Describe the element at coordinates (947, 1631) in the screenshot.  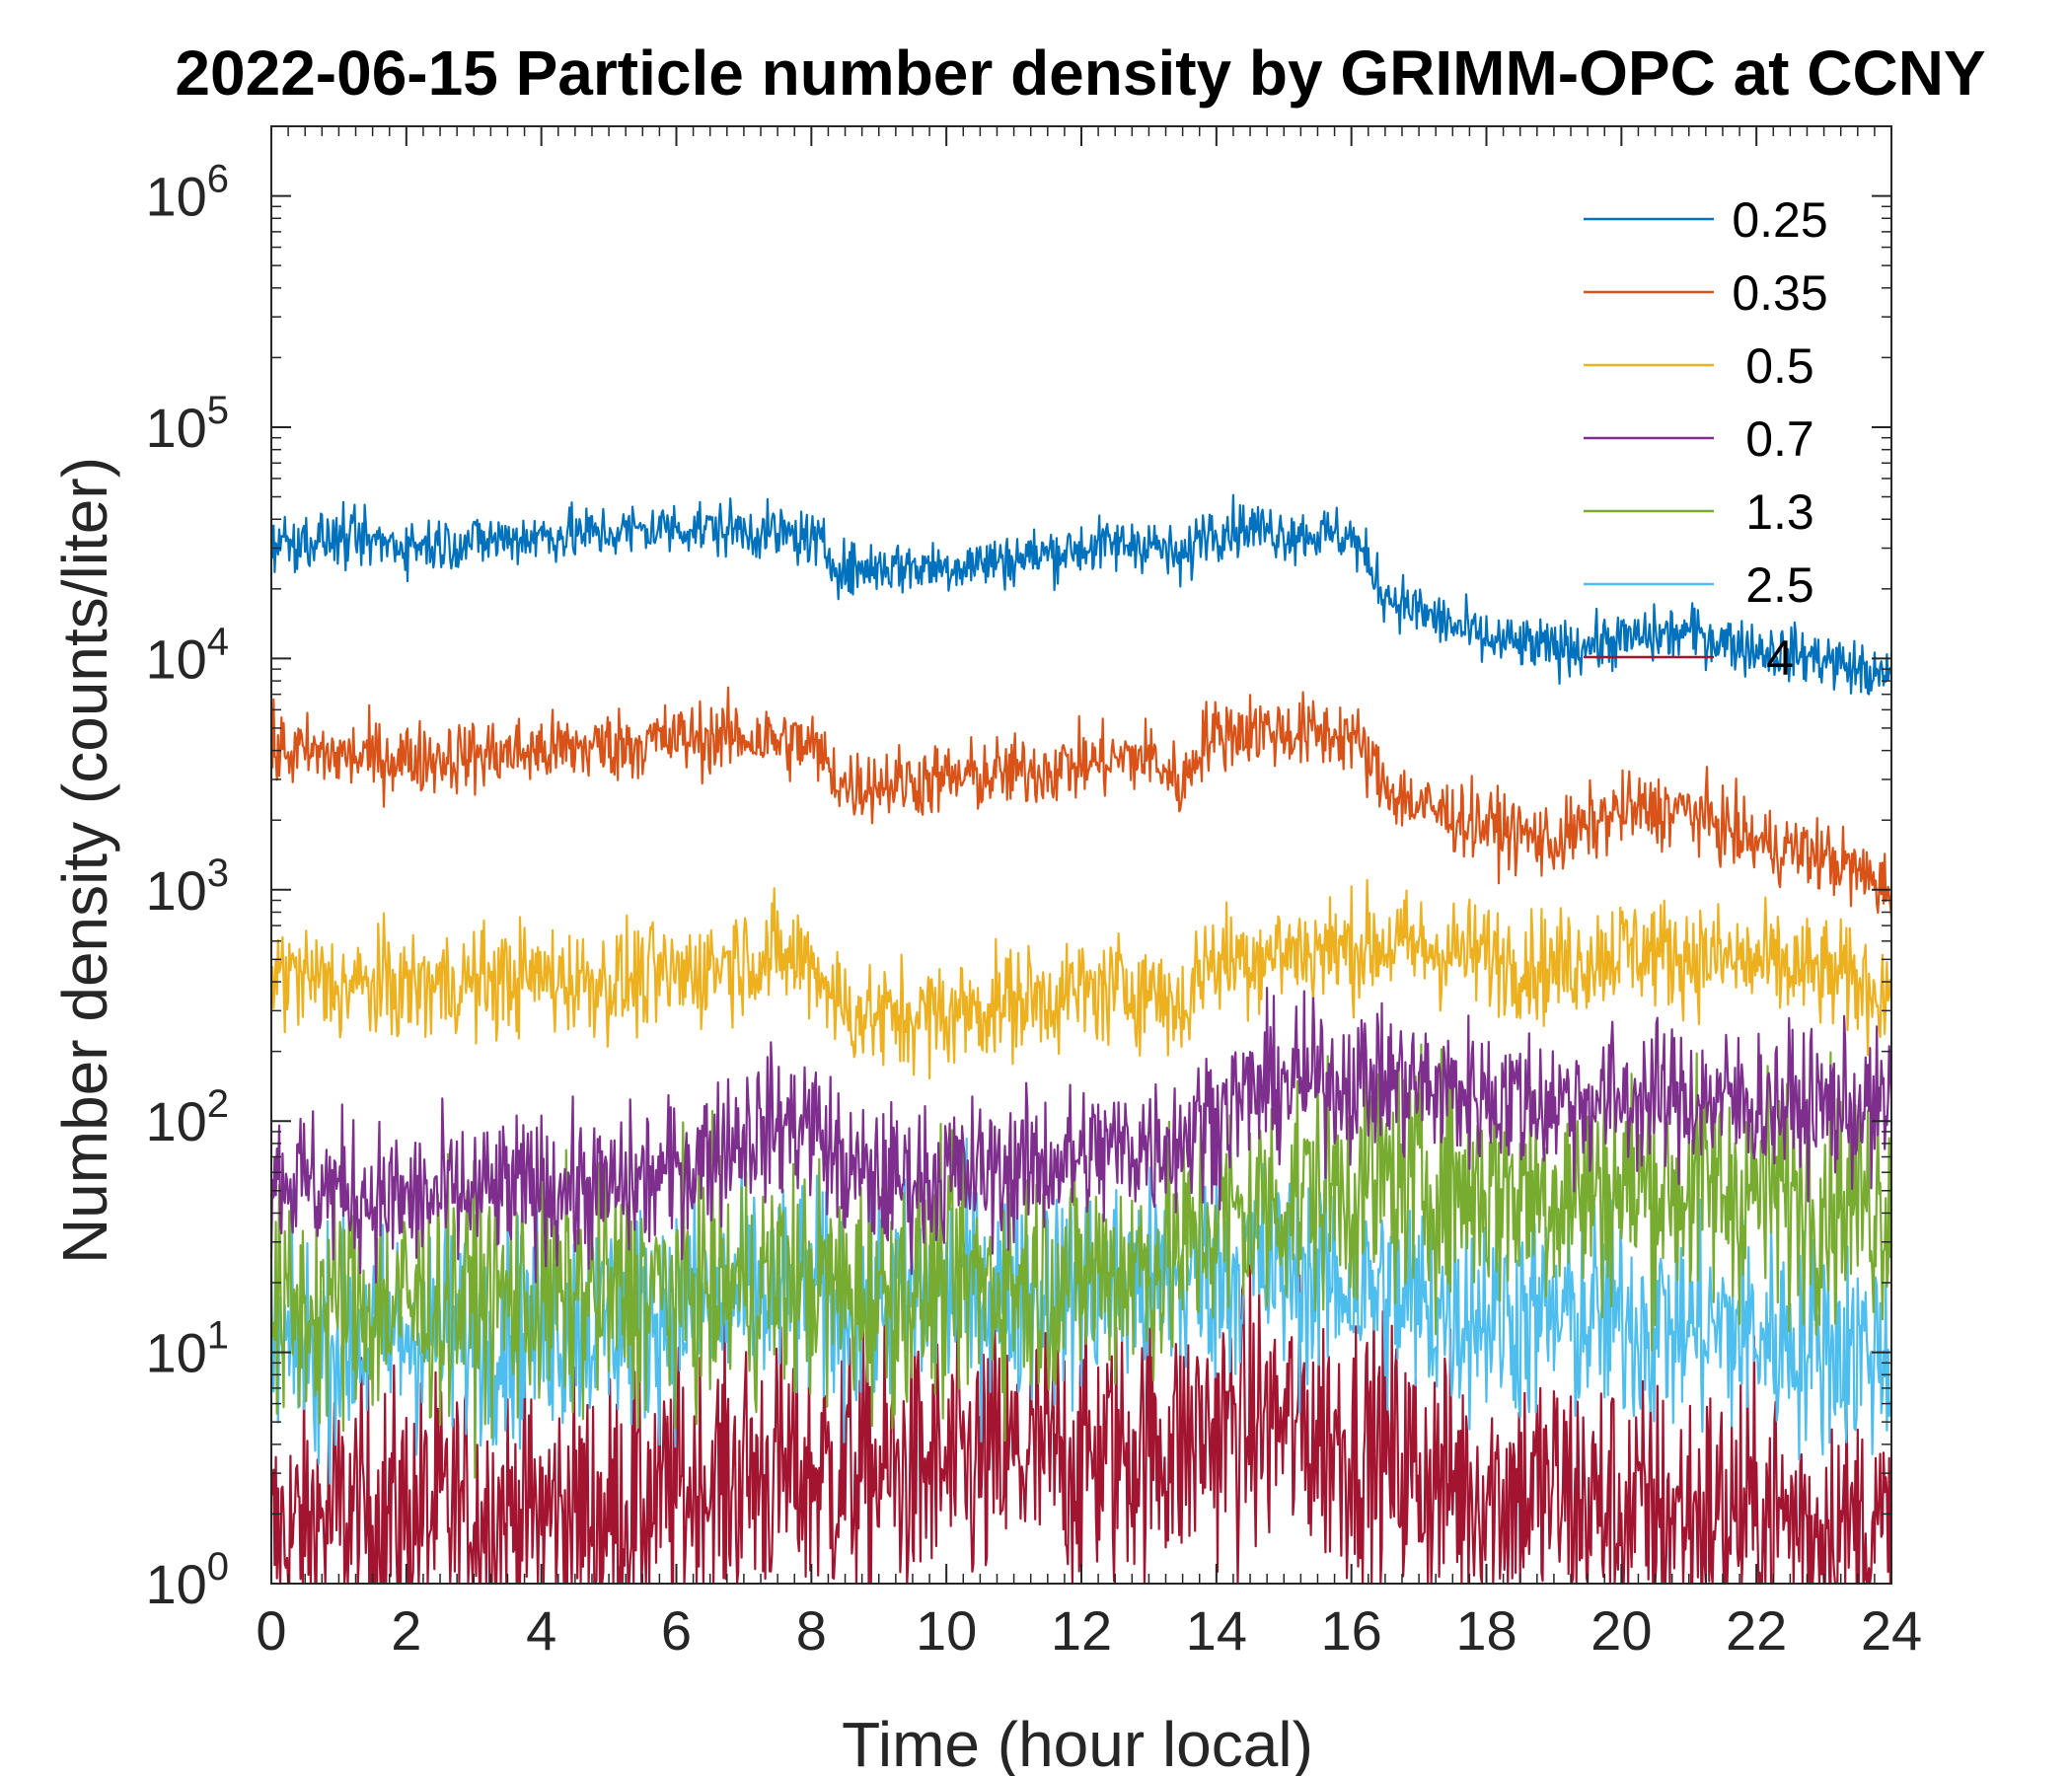
I see `x-tick-label: 10` at that location.